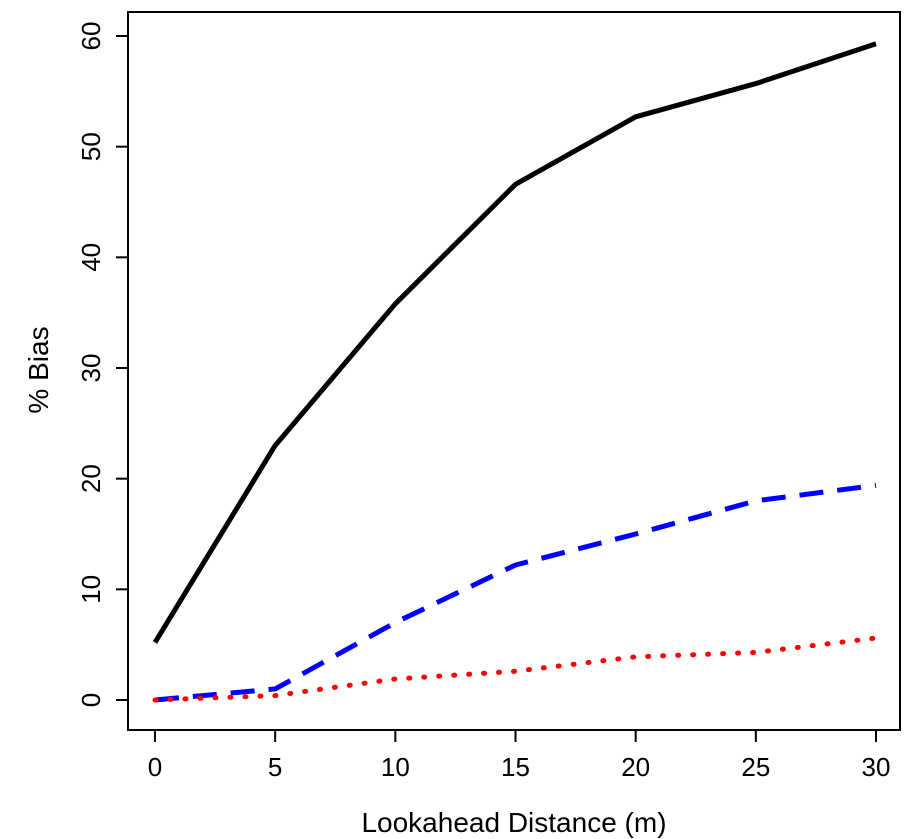 Image resolution: width=908 pixels, height=839 pixels. What do you see at coordinates (513, 822) in the screenshot?
I see `x-axis-title: Lookahead Distance (m)` at bounding box center [513, 822].